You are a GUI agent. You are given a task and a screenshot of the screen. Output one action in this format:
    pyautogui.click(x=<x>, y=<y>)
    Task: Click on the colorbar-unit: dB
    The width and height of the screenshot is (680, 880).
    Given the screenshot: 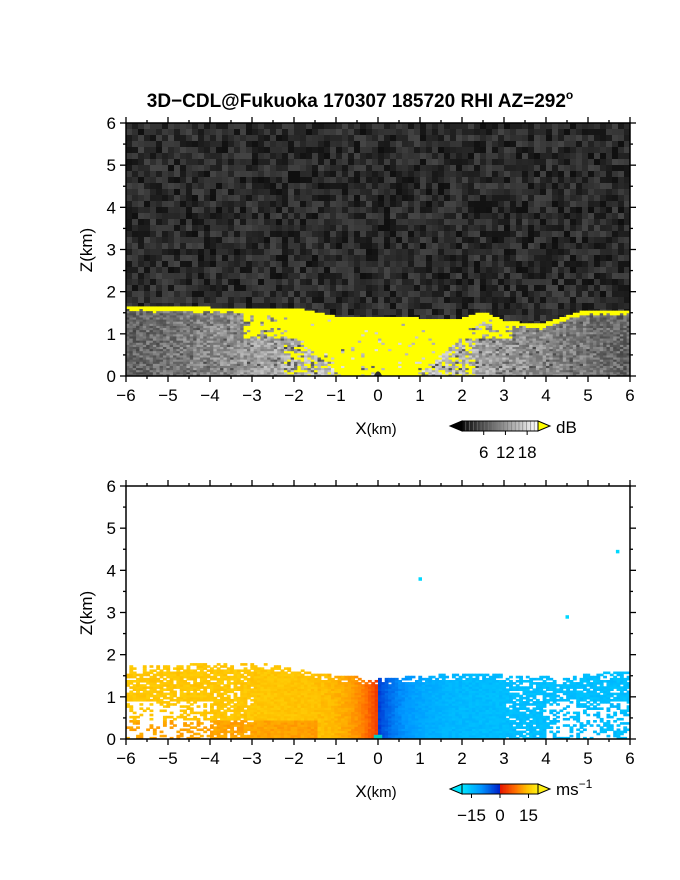 What is the action you would take?
    pyautogui.click(x=566, y=427)
    